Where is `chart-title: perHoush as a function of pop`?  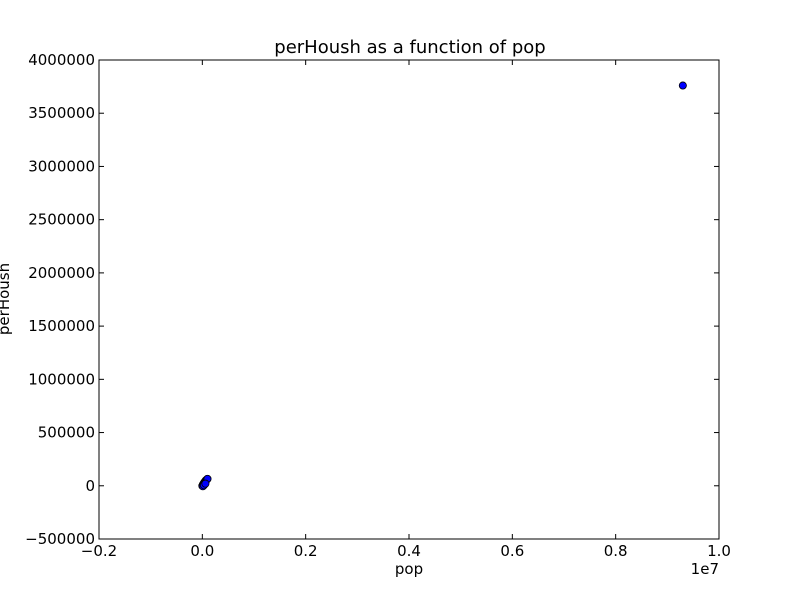 chart-title: perHoush as a function of pop is located at coordinates (409, 47).